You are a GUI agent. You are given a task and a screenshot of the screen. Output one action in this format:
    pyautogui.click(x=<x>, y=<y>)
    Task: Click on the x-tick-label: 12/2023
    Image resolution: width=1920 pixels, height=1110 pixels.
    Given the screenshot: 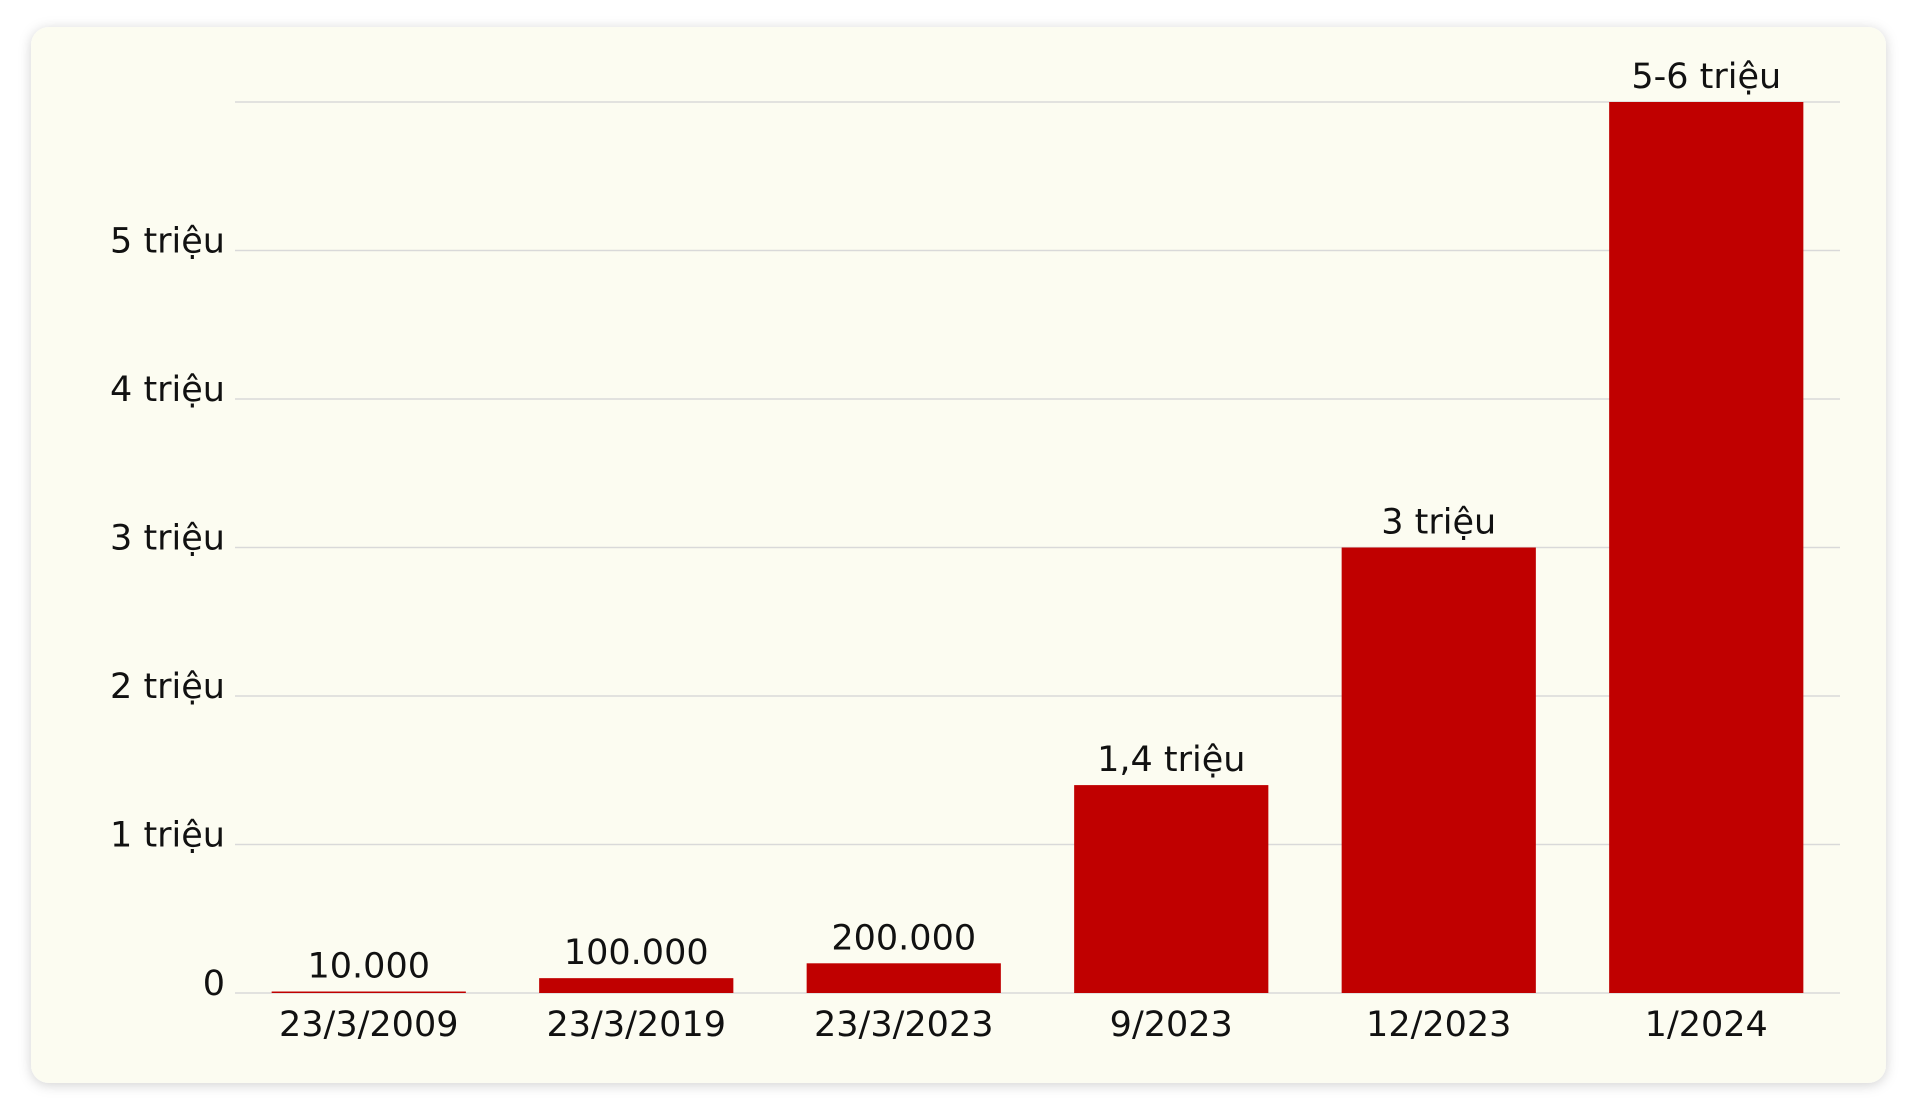 What is the action you would take?
    pyautogui.click(x=1438, y=1025)
    